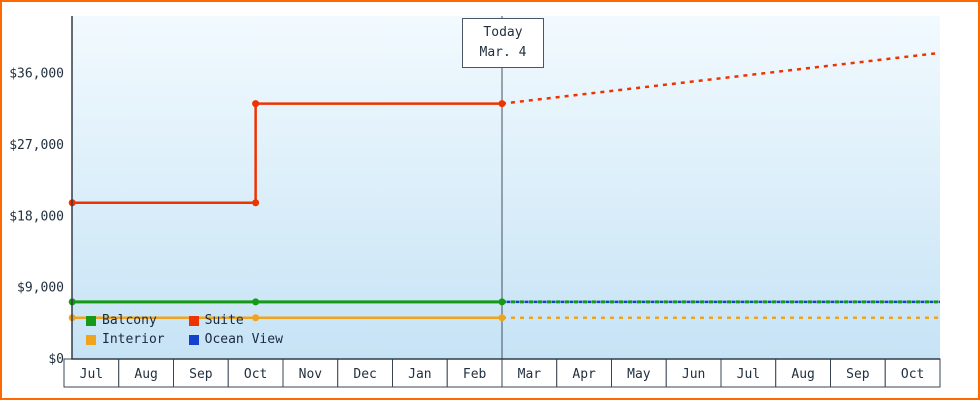 Image resolution: width=980 pixels, height=400 pixels. Describe the element at coordinates (36, 145) in the screenshot. I see `y-axis-label: $27,000` at that location.